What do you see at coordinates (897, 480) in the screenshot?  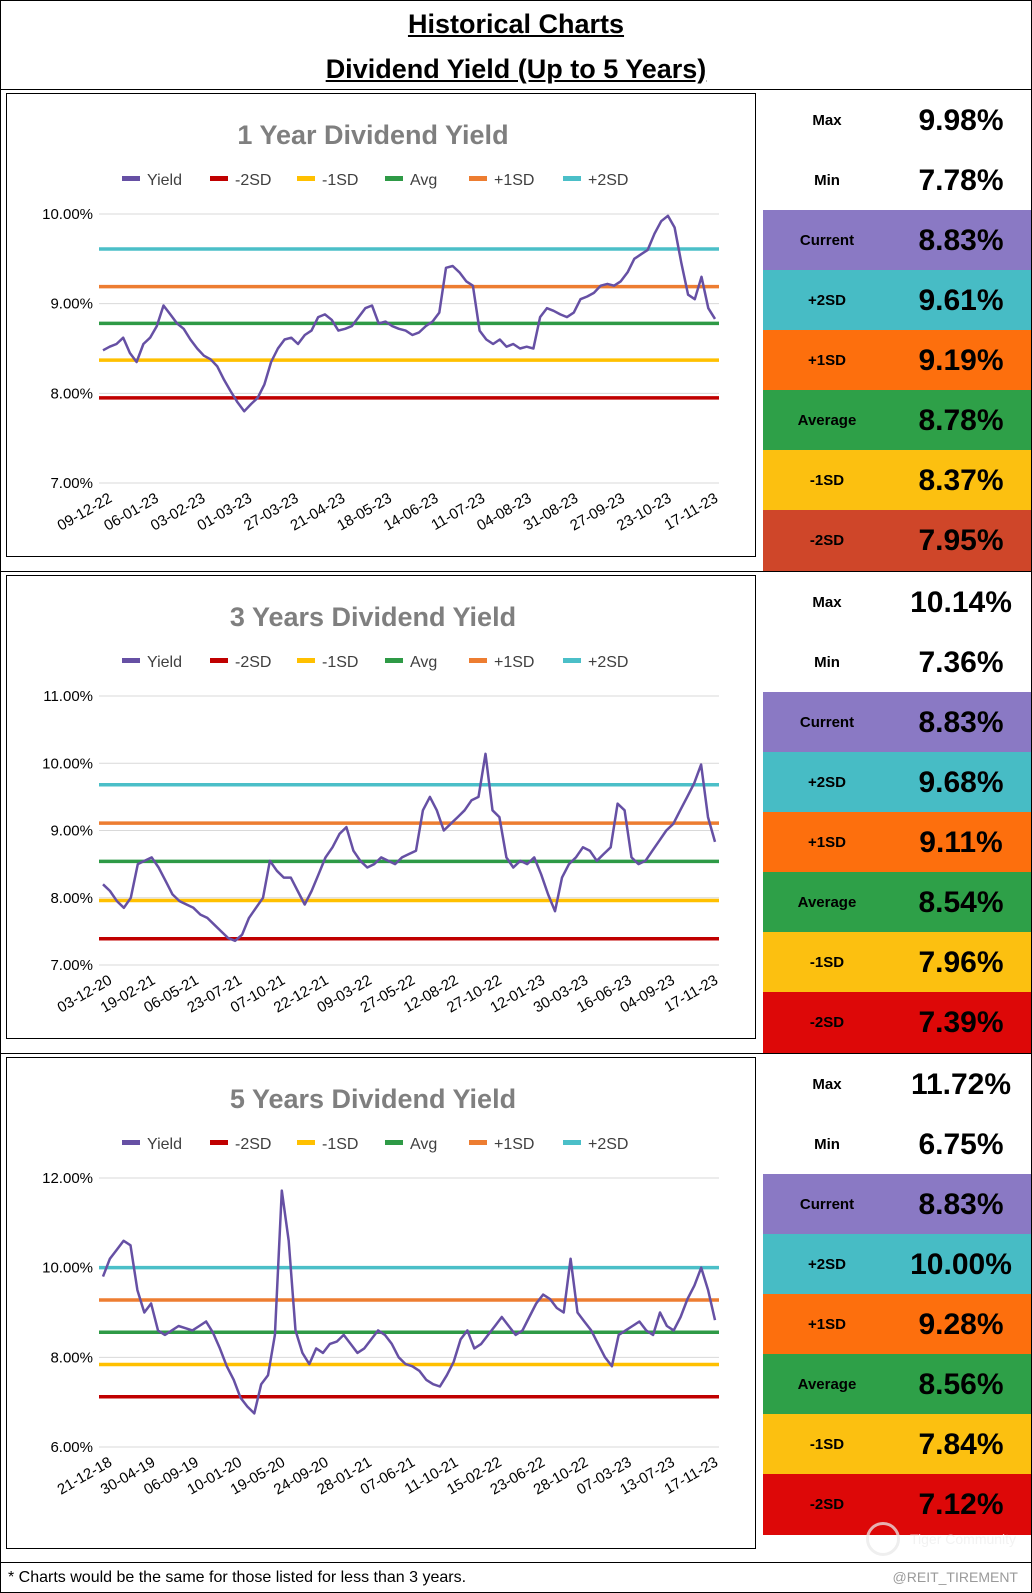 I see `stat-minus1sd-row: -1SD 8.37%` at bounding box center [897, 480].